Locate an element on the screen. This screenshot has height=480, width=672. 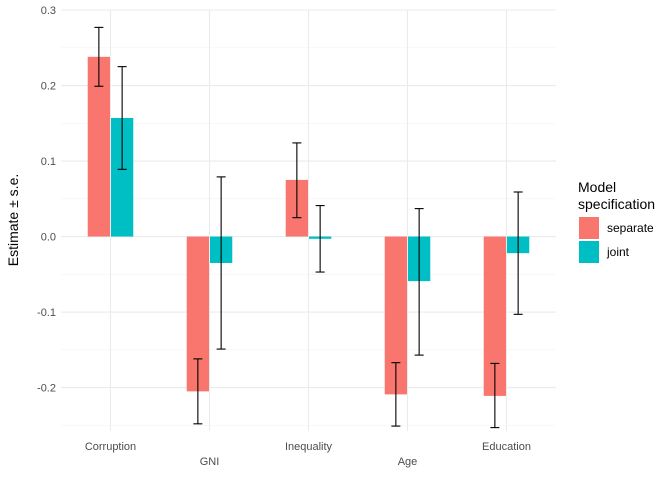
y-tick-label: 0.1 is located at coordinates (48, 162).